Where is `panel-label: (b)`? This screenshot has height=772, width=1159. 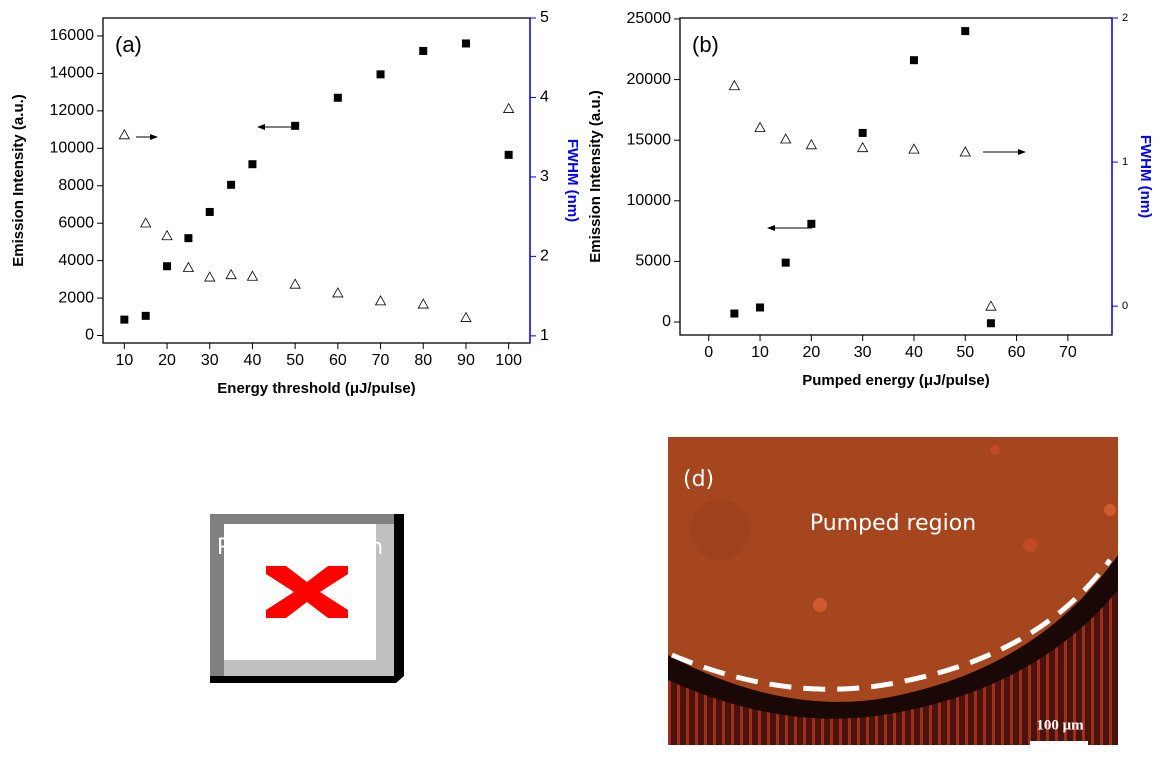 panel-label: (b) is located at coordinates (705, 44).